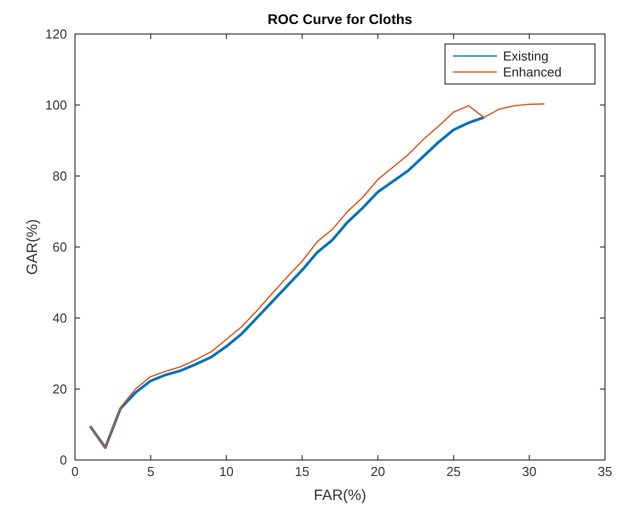 The width and height of the screenshot is (629, 514). Describe the element at coordinates (59, 176) in the screenshot. I see `y-tick-label: 80` at that location.